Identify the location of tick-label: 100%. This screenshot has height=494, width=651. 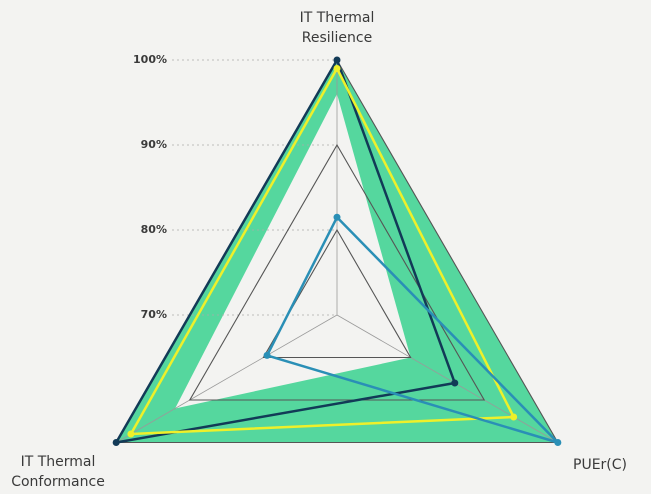
(150, 59).